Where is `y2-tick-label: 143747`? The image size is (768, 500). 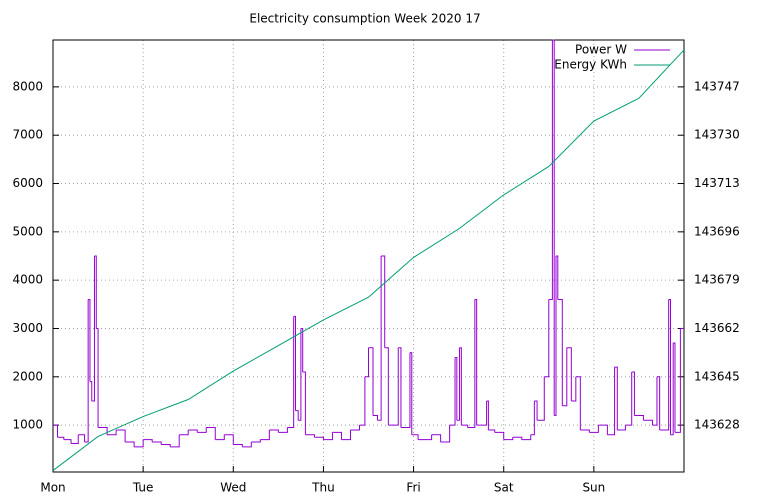
y2-tick-label: 143747 is located at coordinates (717, 86).